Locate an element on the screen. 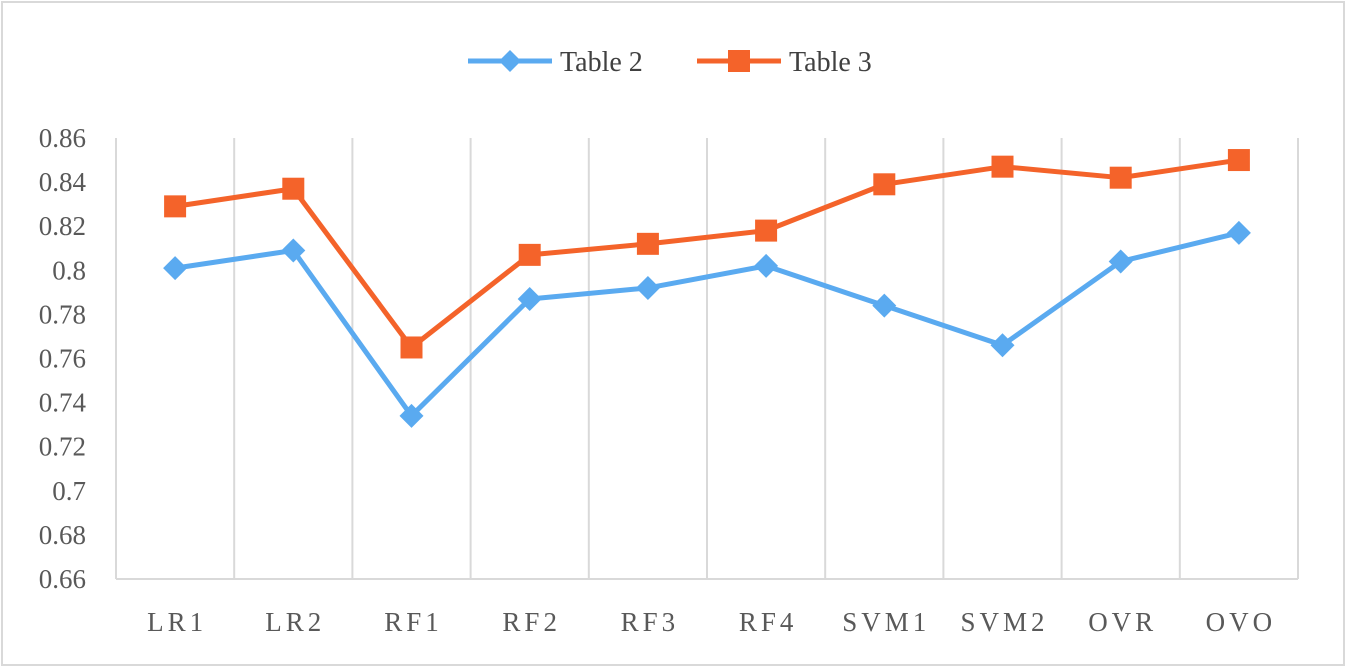  x-tick-label: OVR is located at coordinates (1122, 622).